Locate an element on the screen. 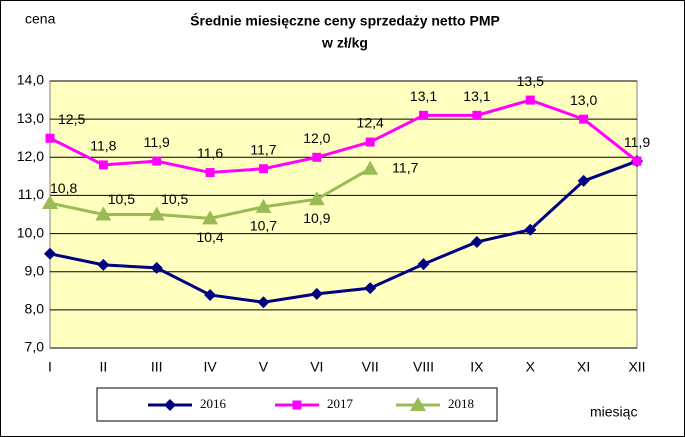 Image resolution: width=685 pixels, height=437 pixels. data-label: 10,8 is located at coordinates (63, 188).